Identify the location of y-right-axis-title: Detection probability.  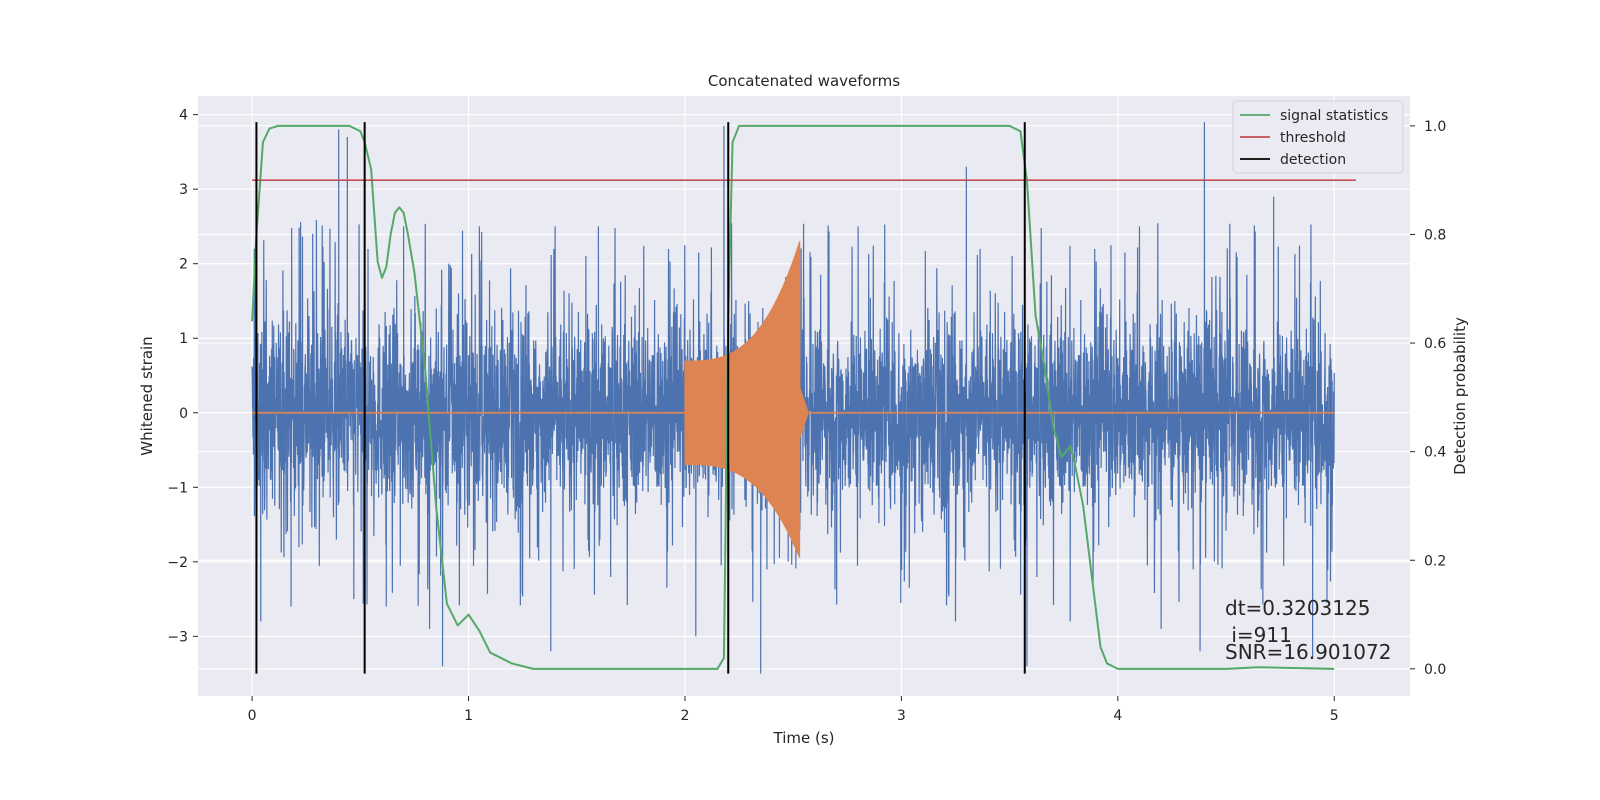
(1460, 396).